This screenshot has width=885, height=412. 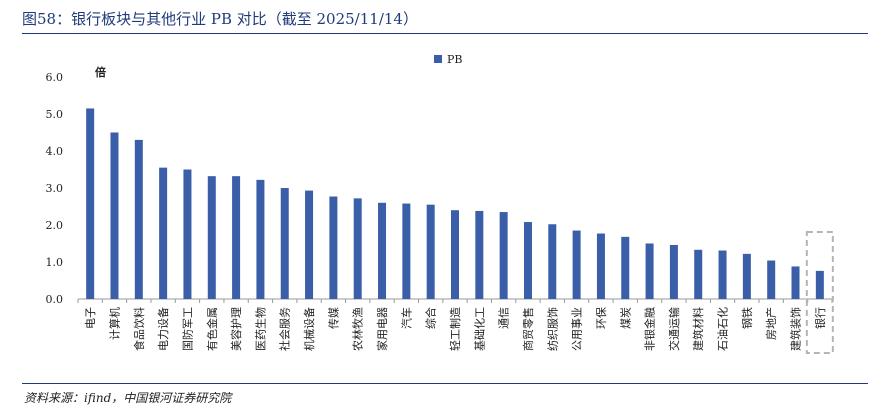 What do you see at coordinates (455, 300) in the screenshot?
I see `x-axis` at bounding box center [455, 300].